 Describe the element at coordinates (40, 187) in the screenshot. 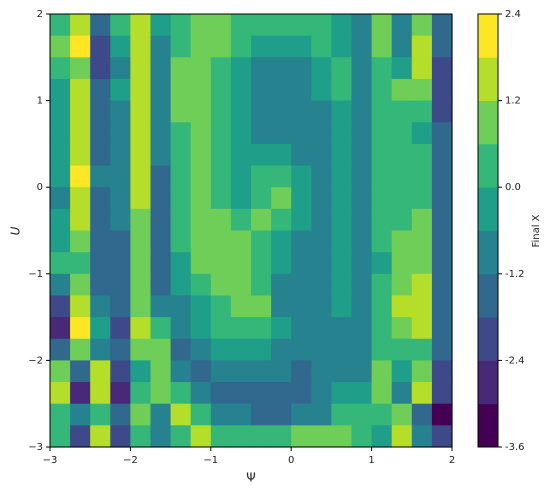

I see `y-tick-label: 0` at that location.